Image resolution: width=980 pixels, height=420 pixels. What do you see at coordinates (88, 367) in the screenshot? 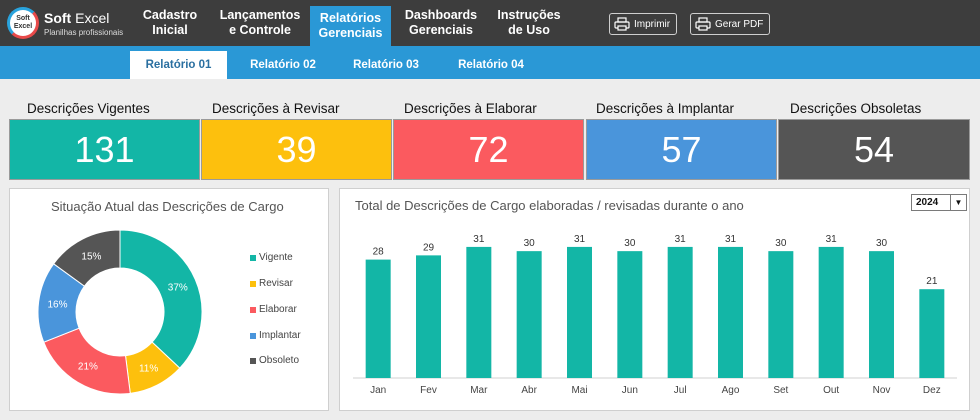
I see `donut-data-label: 21%` at bounding box center [88, 367].